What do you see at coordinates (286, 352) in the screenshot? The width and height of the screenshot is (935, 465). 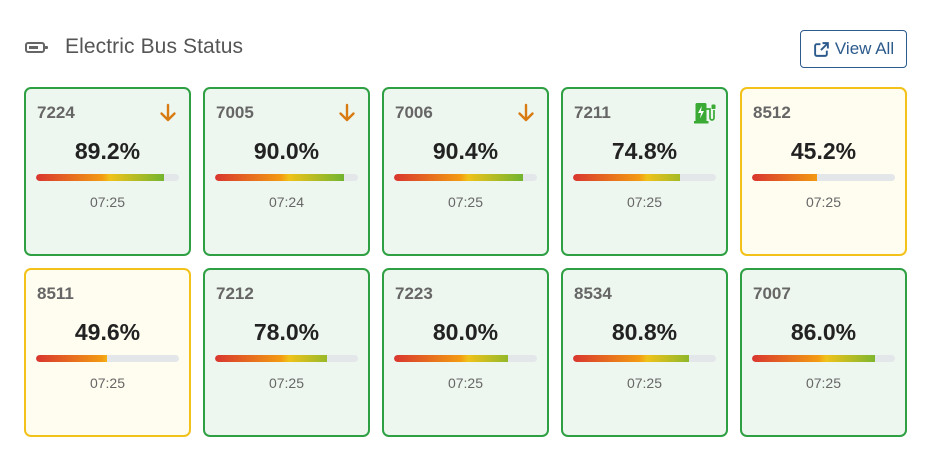 I see `bus-card: 7212 78.0% 07:25` at bounding box center [286, 352].